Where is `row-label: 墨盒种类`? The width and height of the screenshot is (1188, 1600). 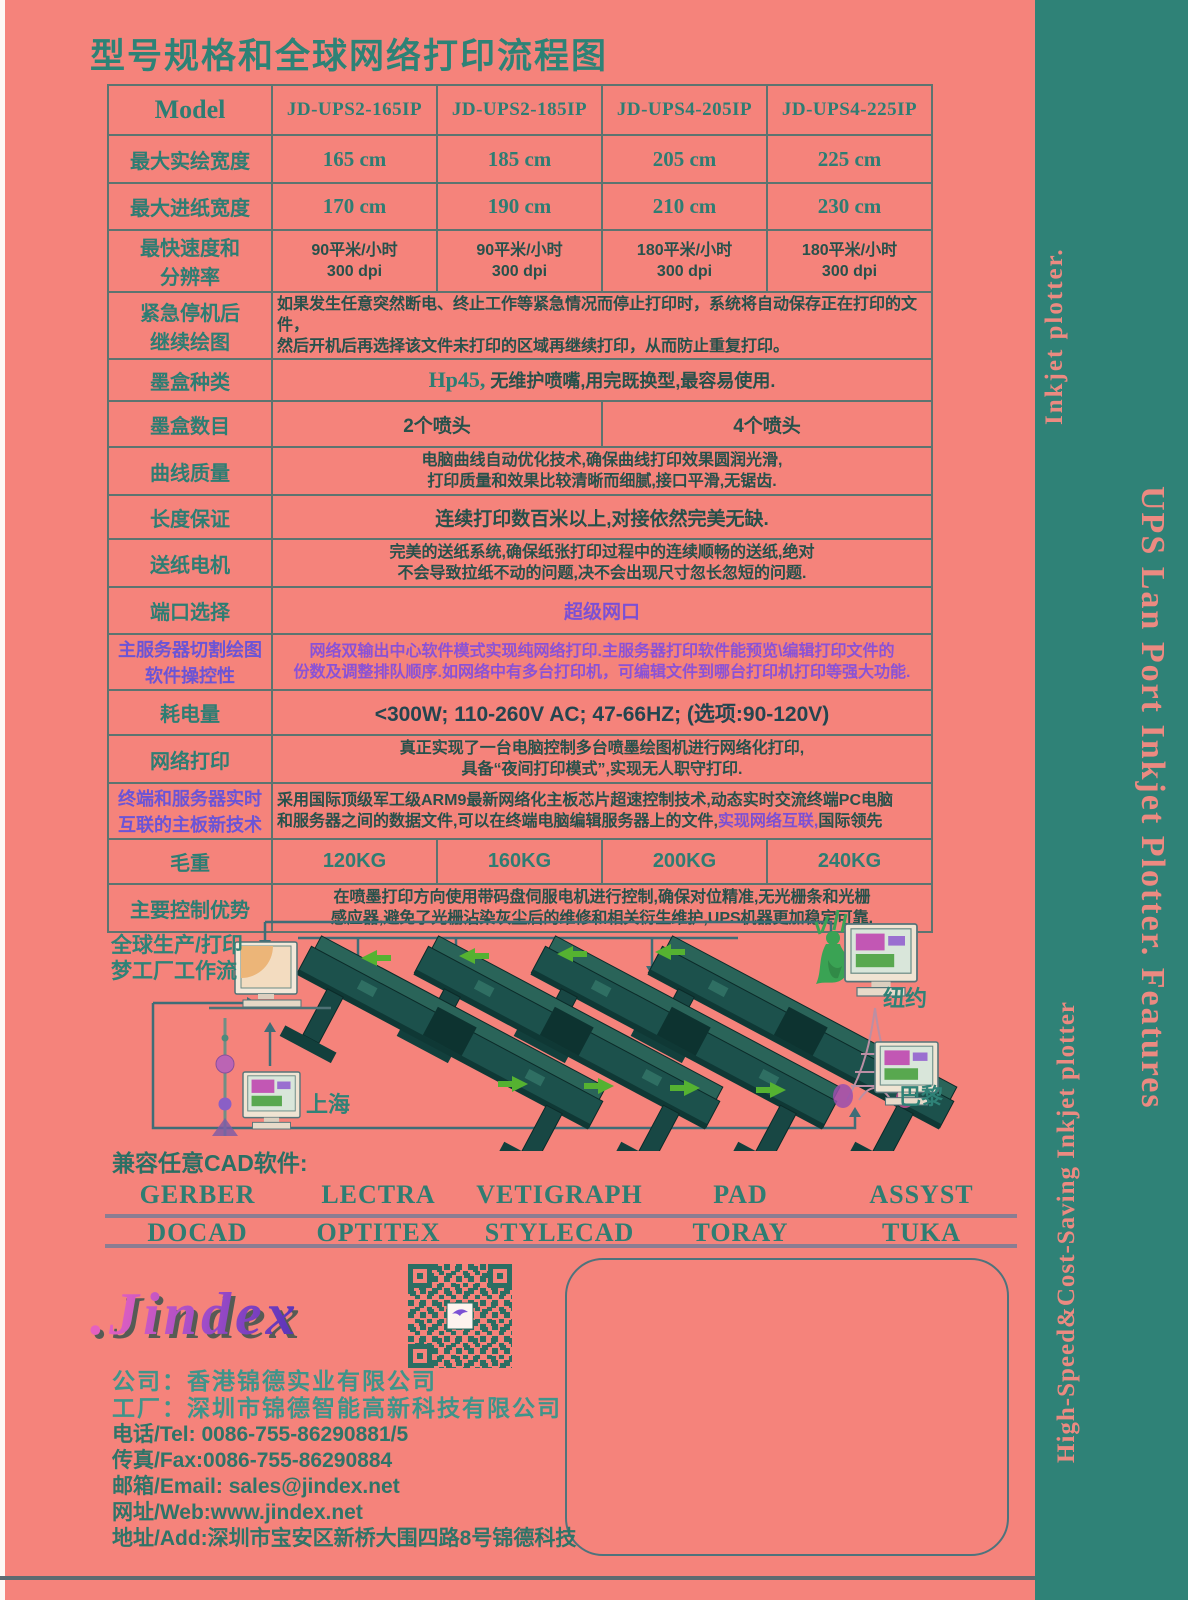 row-label: 墨盒种类 is located at coordinates (190, 380).